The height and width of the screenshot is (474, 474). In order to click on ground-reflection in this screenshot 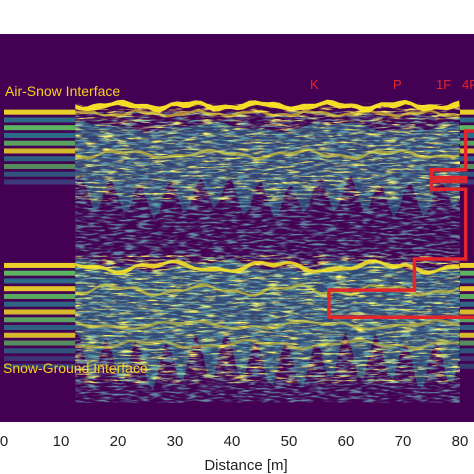, I will do `click(267, 344)`.